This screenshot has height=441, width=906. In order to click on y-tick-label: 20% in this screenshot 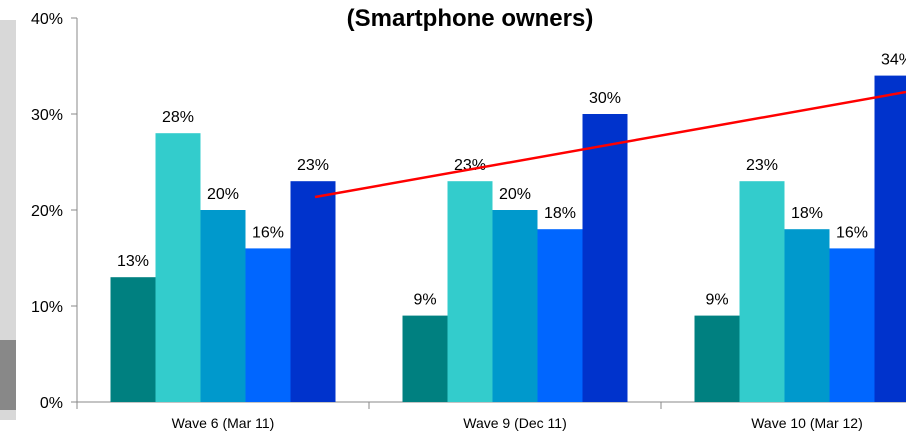, I will do `click(47, 211)`.